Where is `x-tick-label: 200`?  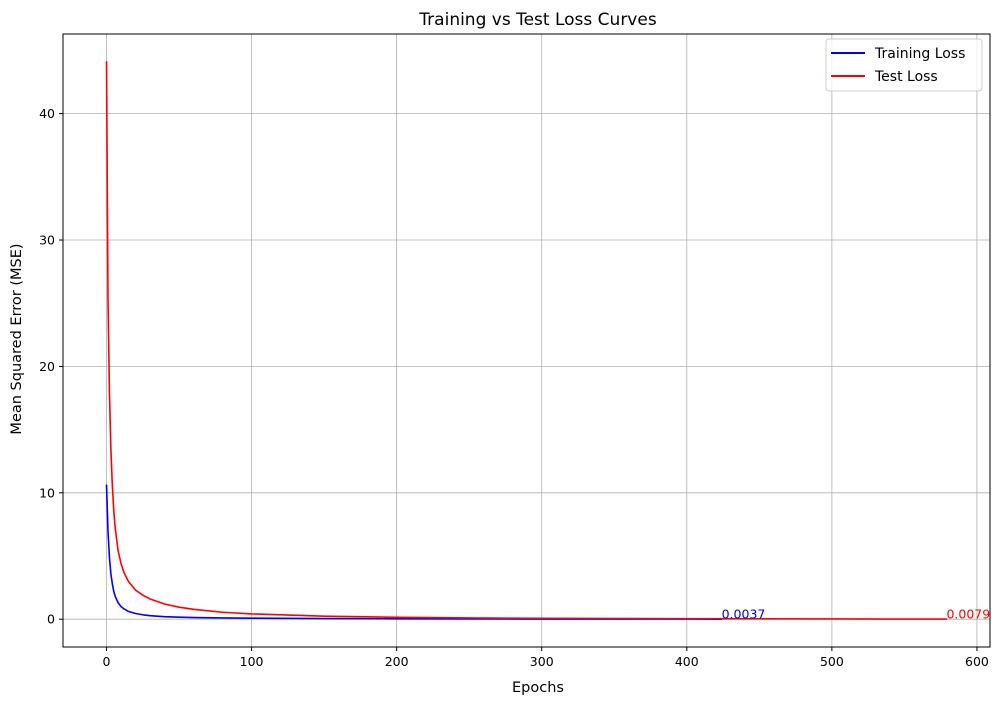 x-tick-label: 200 is located at coordinates (397, 661).